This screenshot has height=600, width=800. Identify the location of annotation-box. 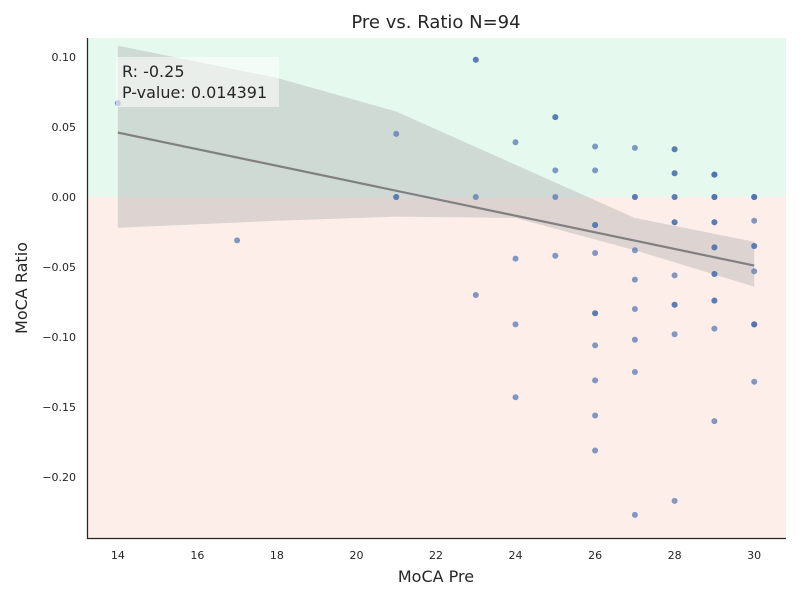
(197, 82).